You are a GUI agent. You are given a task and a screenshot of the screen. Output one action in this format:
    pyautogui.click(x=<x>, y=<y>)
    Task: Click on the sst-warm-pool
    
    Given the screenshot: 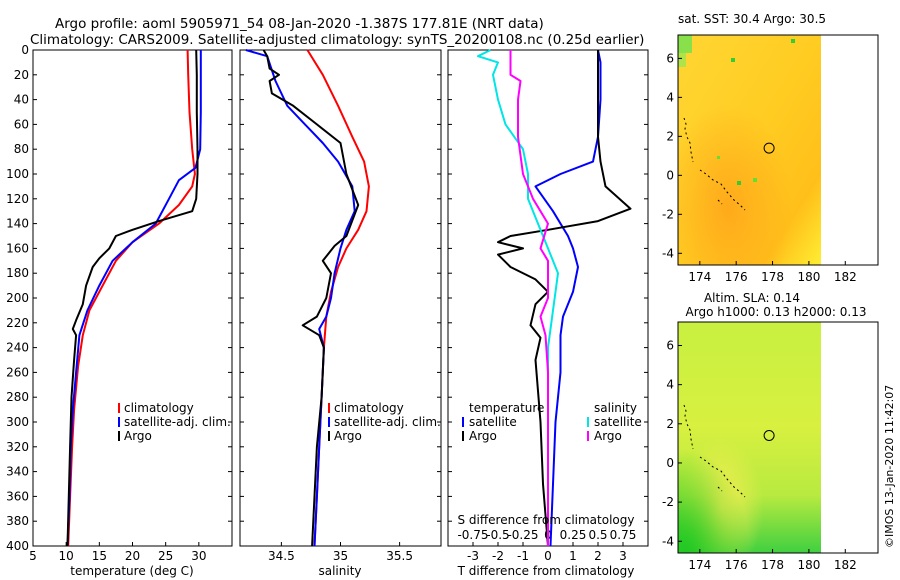 What is the action you would take?
    pyautogui.click(x=749, y=150)
    